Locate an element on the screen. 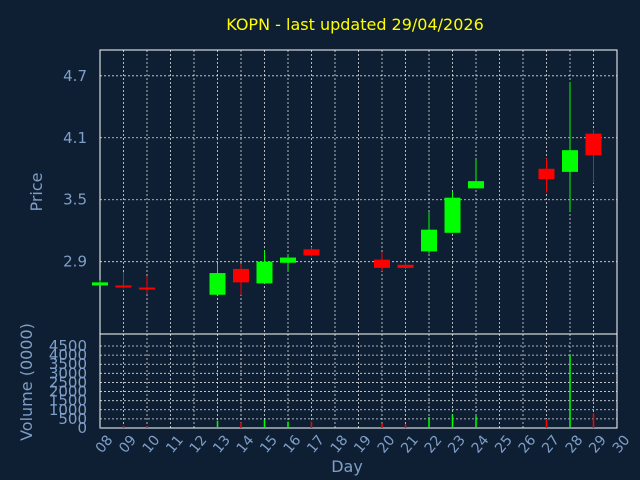 Image resolution: width=640 pixels, height=480 pixels. x-tick-label: 20 is located at coordinates (387, 444).